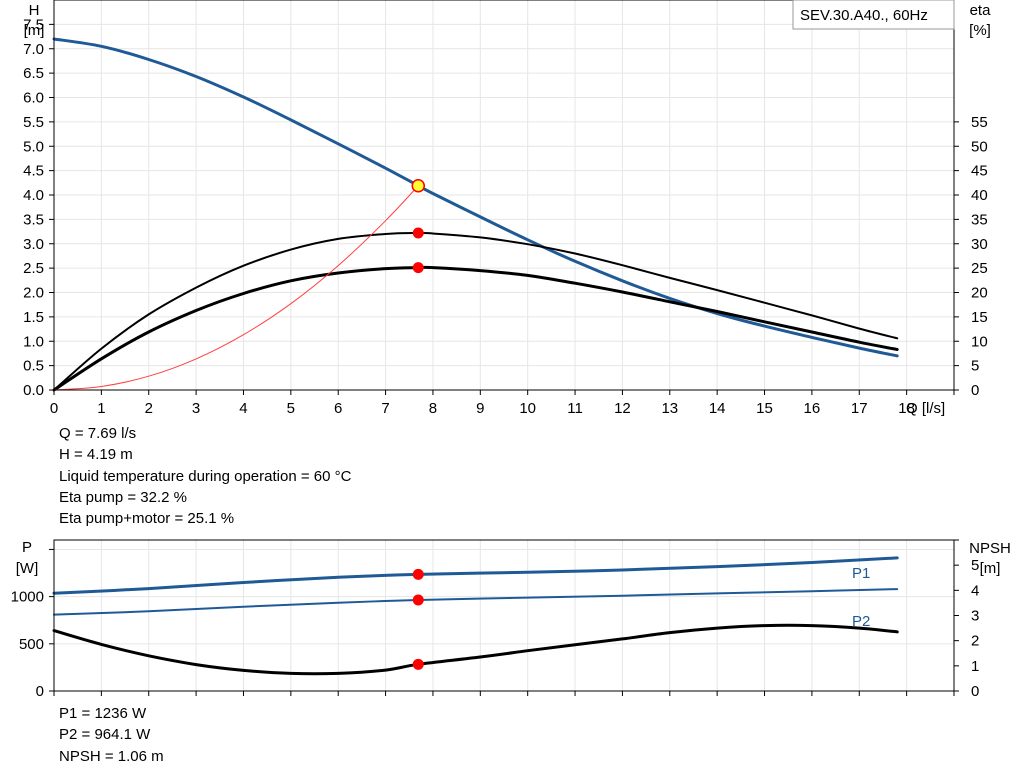  I want to click on top-y-right-label: eta, so click(981, 10).